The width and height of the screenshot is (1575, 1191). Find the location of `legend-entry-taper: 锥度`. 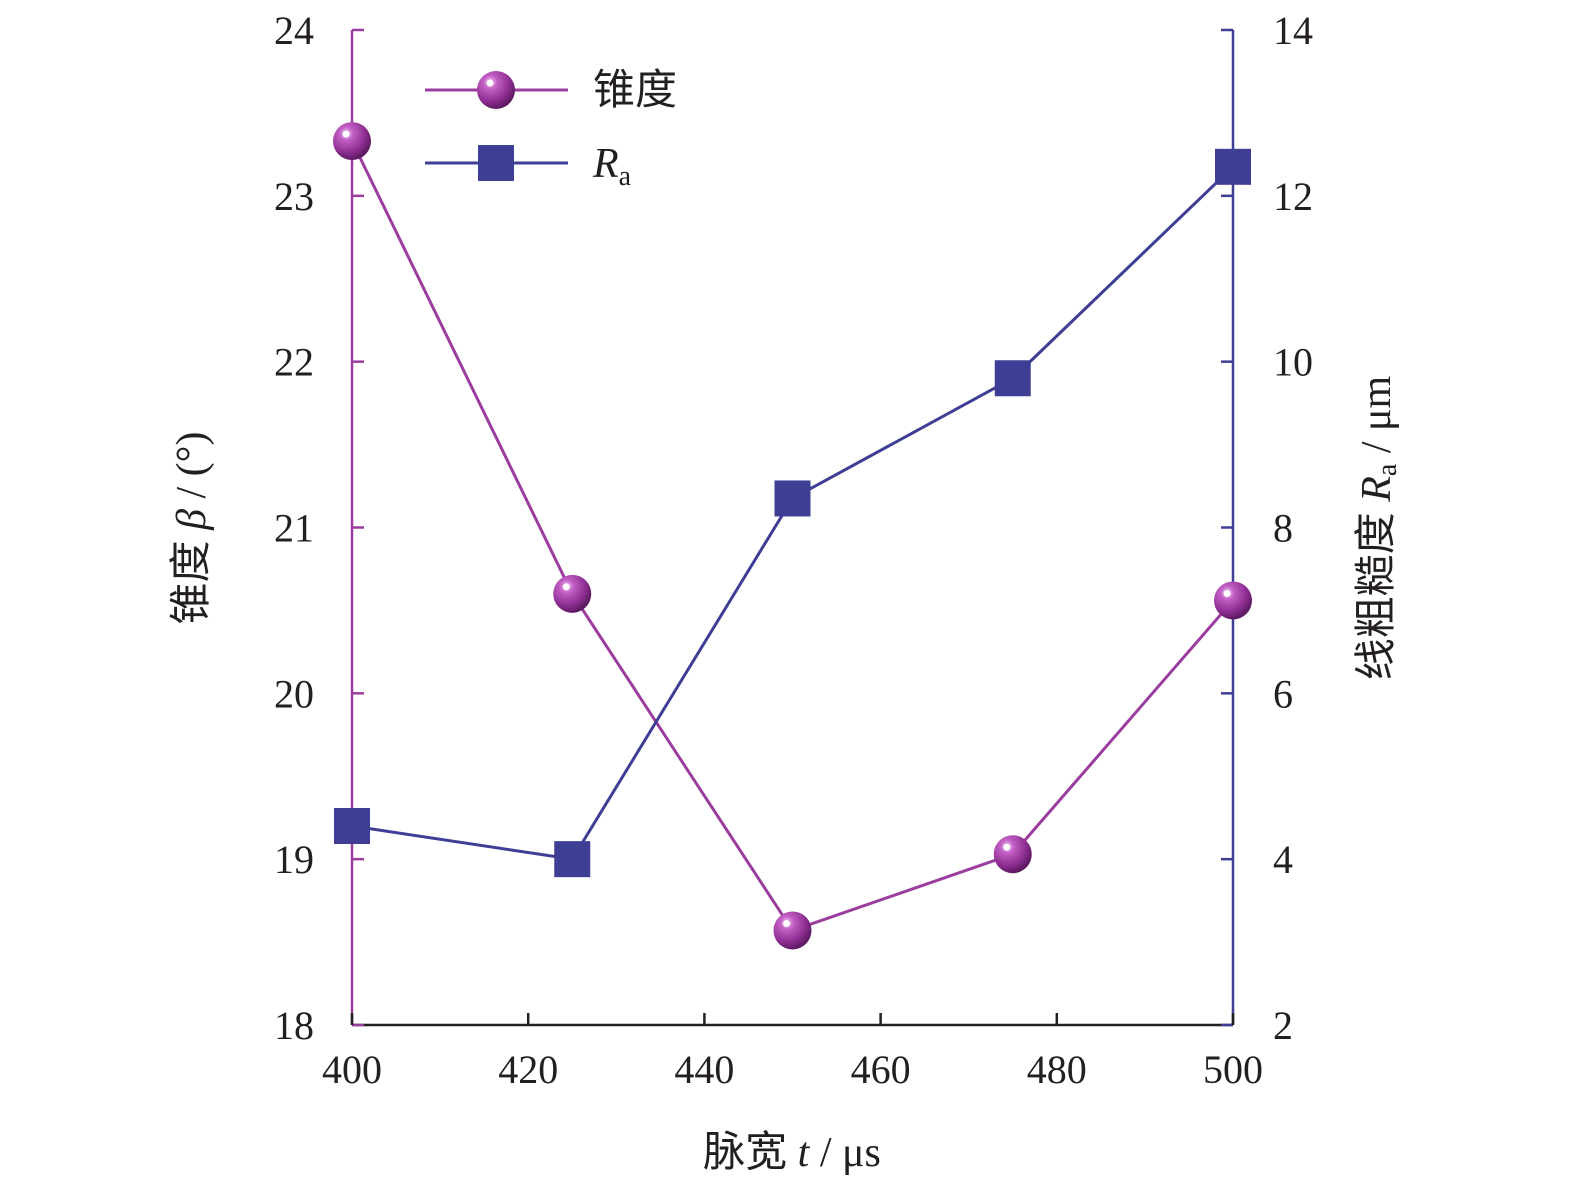

legend-entry-taper: 锥度 is located at coordinates (551, 91).